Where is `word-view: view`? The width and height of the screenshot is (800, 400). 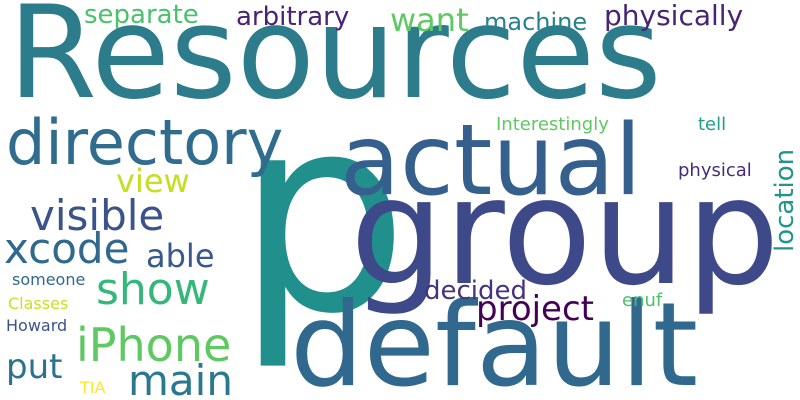 word-view: view is located at coordinates (153, 181).